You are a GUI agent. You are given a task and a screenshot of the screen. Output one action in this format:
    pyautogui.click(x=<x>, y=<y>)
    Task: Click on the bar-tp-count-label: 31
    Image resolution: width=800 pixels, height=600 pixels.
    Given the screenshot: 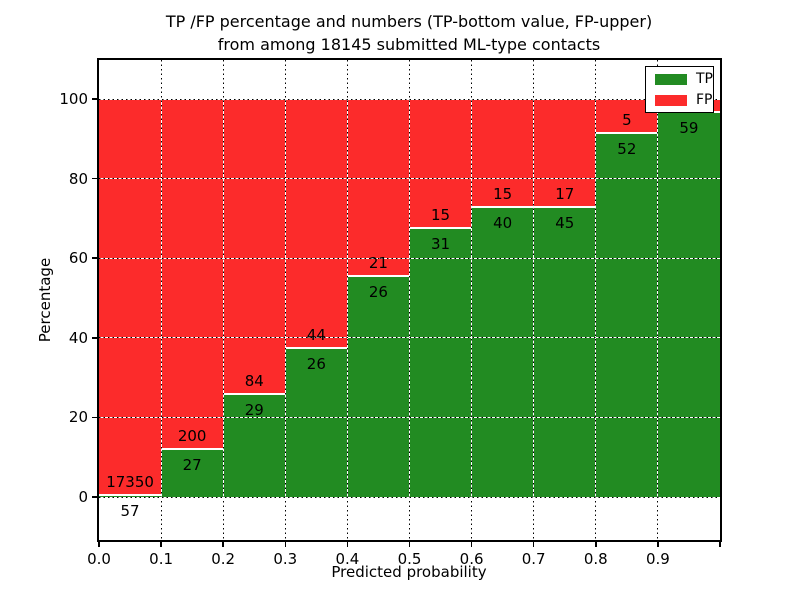 What is the action you would take?
    pyautogui.click(x=441, y=243)
    